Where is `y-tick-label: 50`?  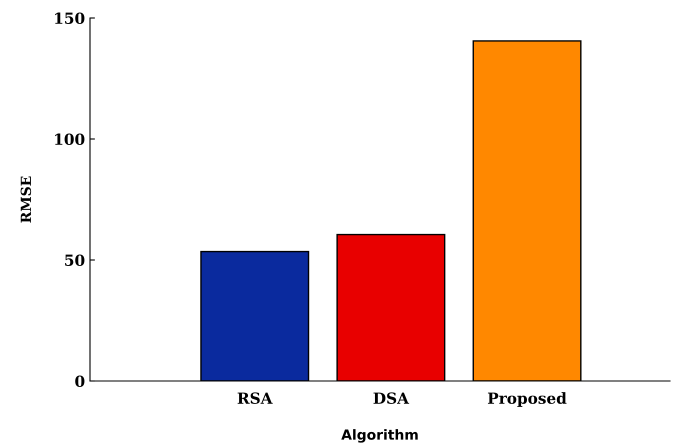
y-tick-label: 50 is located at coordinates (74, 260).